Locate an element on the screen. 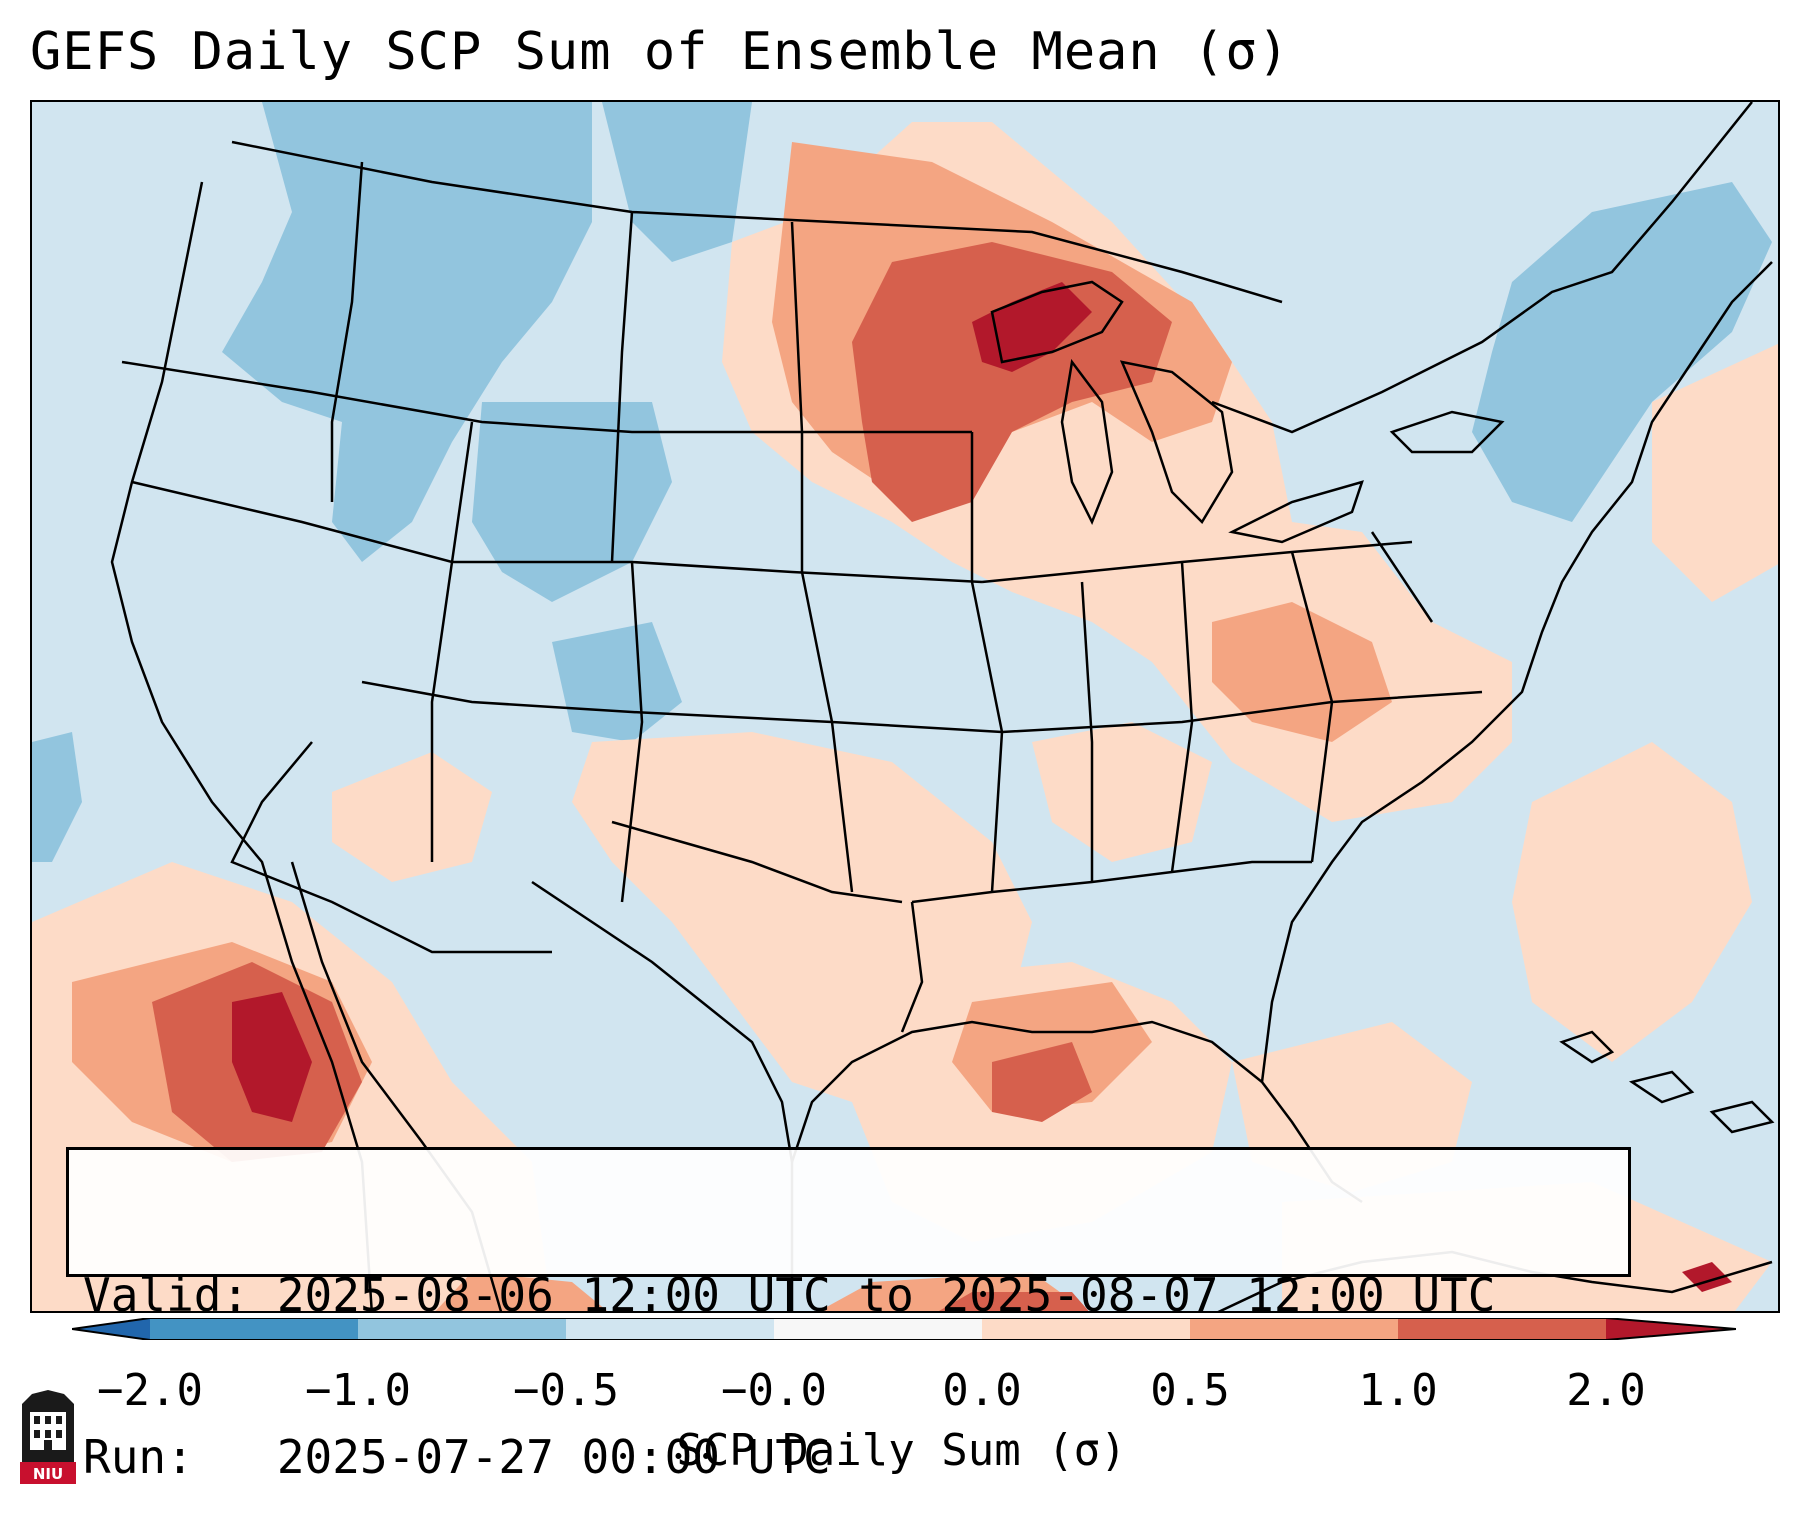  colorbar-tick-label: −2.0 is located at coordinates (150, 1390).